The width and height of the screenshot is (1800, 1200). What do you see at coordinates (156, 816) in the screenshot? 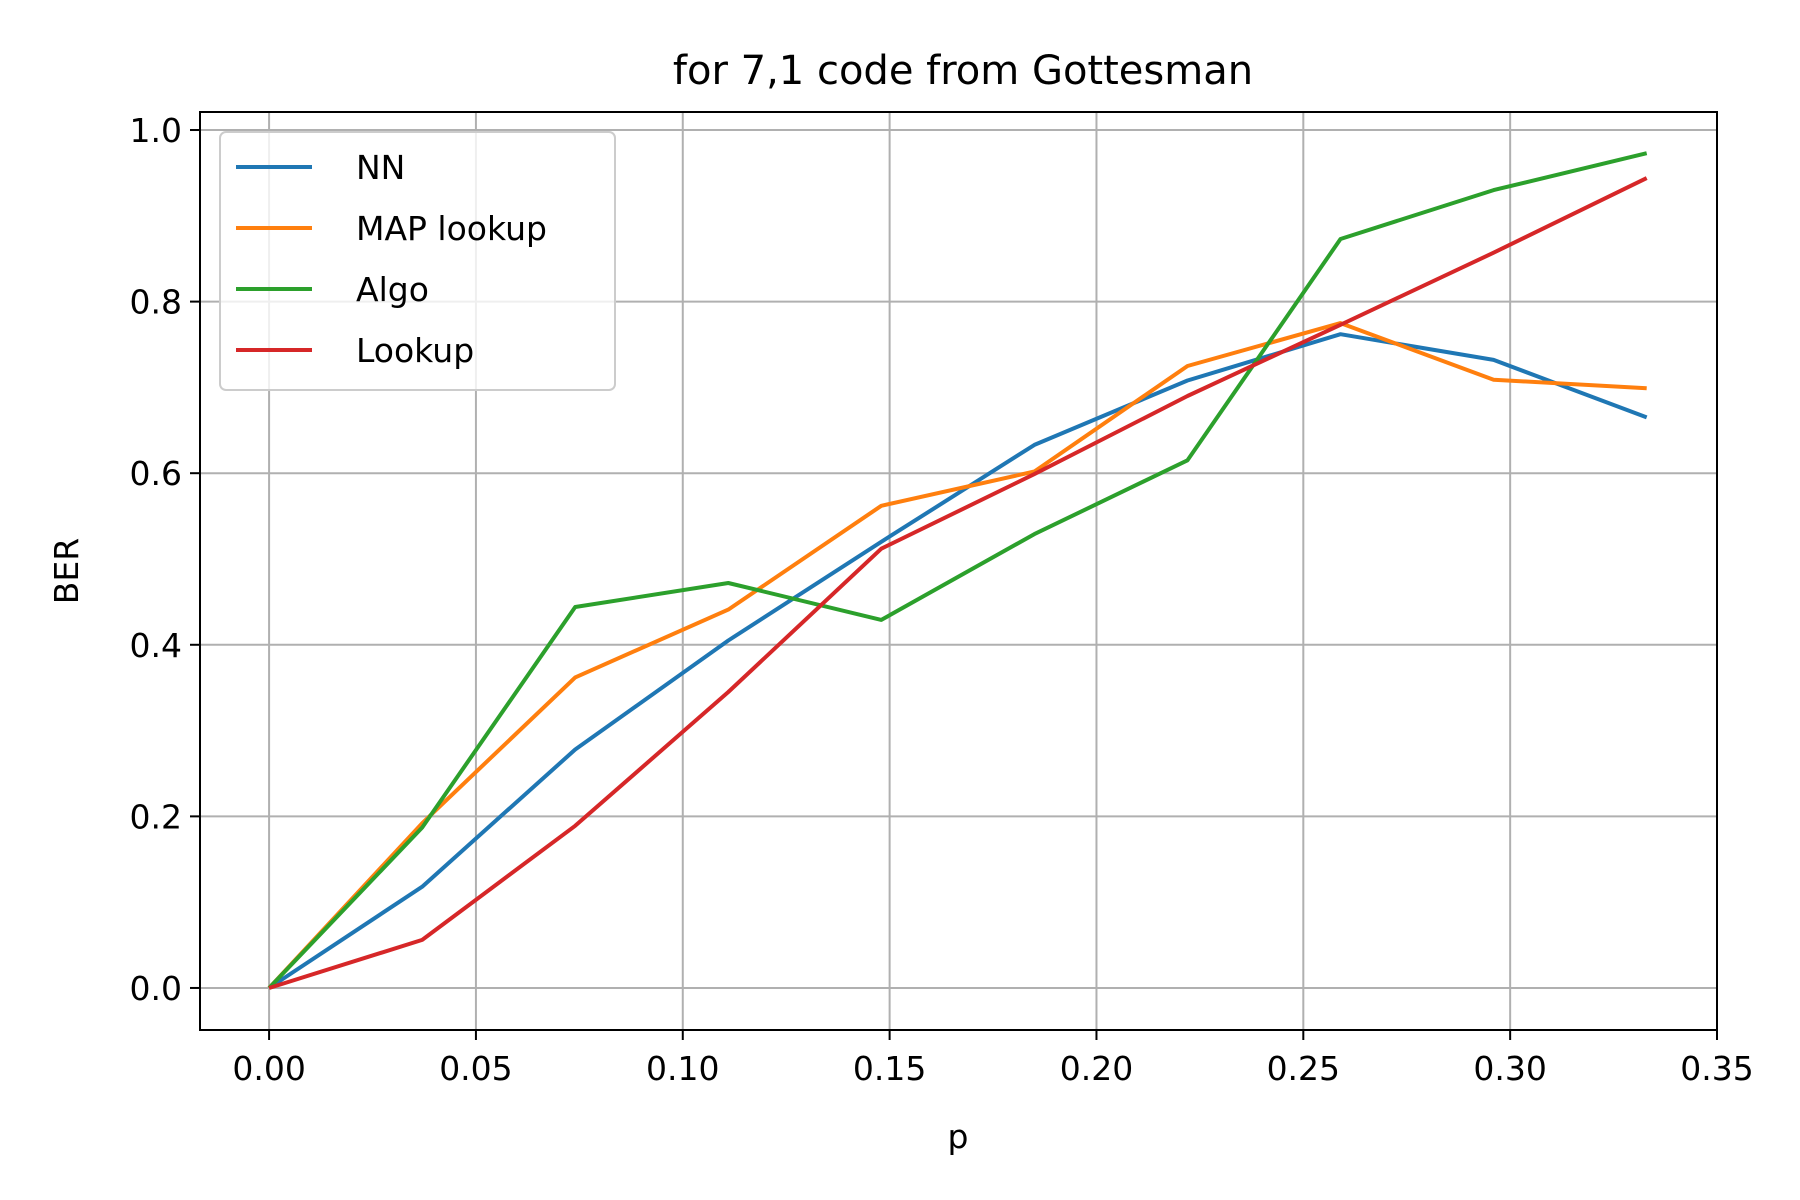
I see `y-tick-label: 0.2` at bounding box center [156, 816].